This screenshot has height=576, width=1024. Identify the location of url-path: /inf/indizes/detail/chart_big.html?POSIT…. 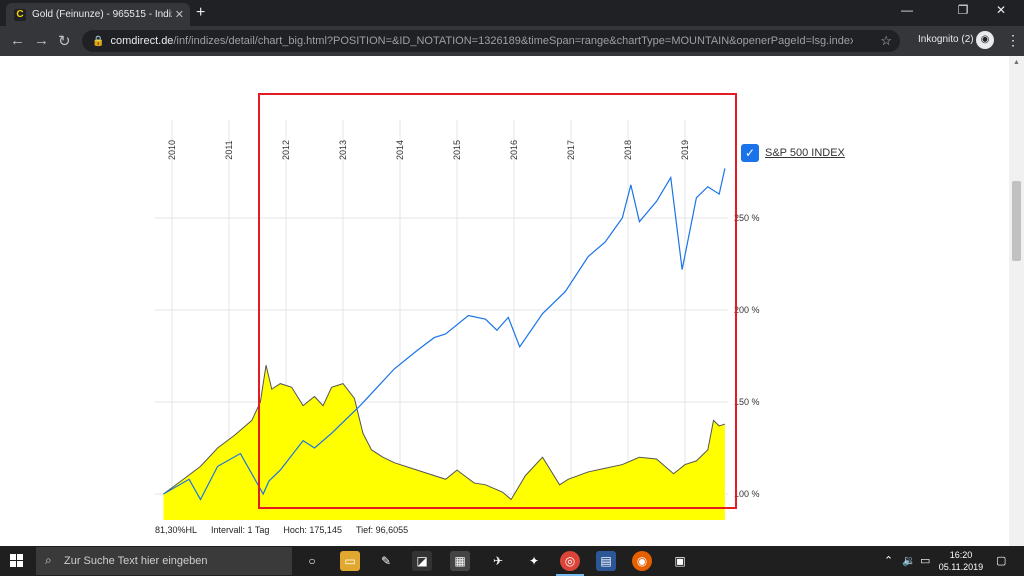
(513, 41).